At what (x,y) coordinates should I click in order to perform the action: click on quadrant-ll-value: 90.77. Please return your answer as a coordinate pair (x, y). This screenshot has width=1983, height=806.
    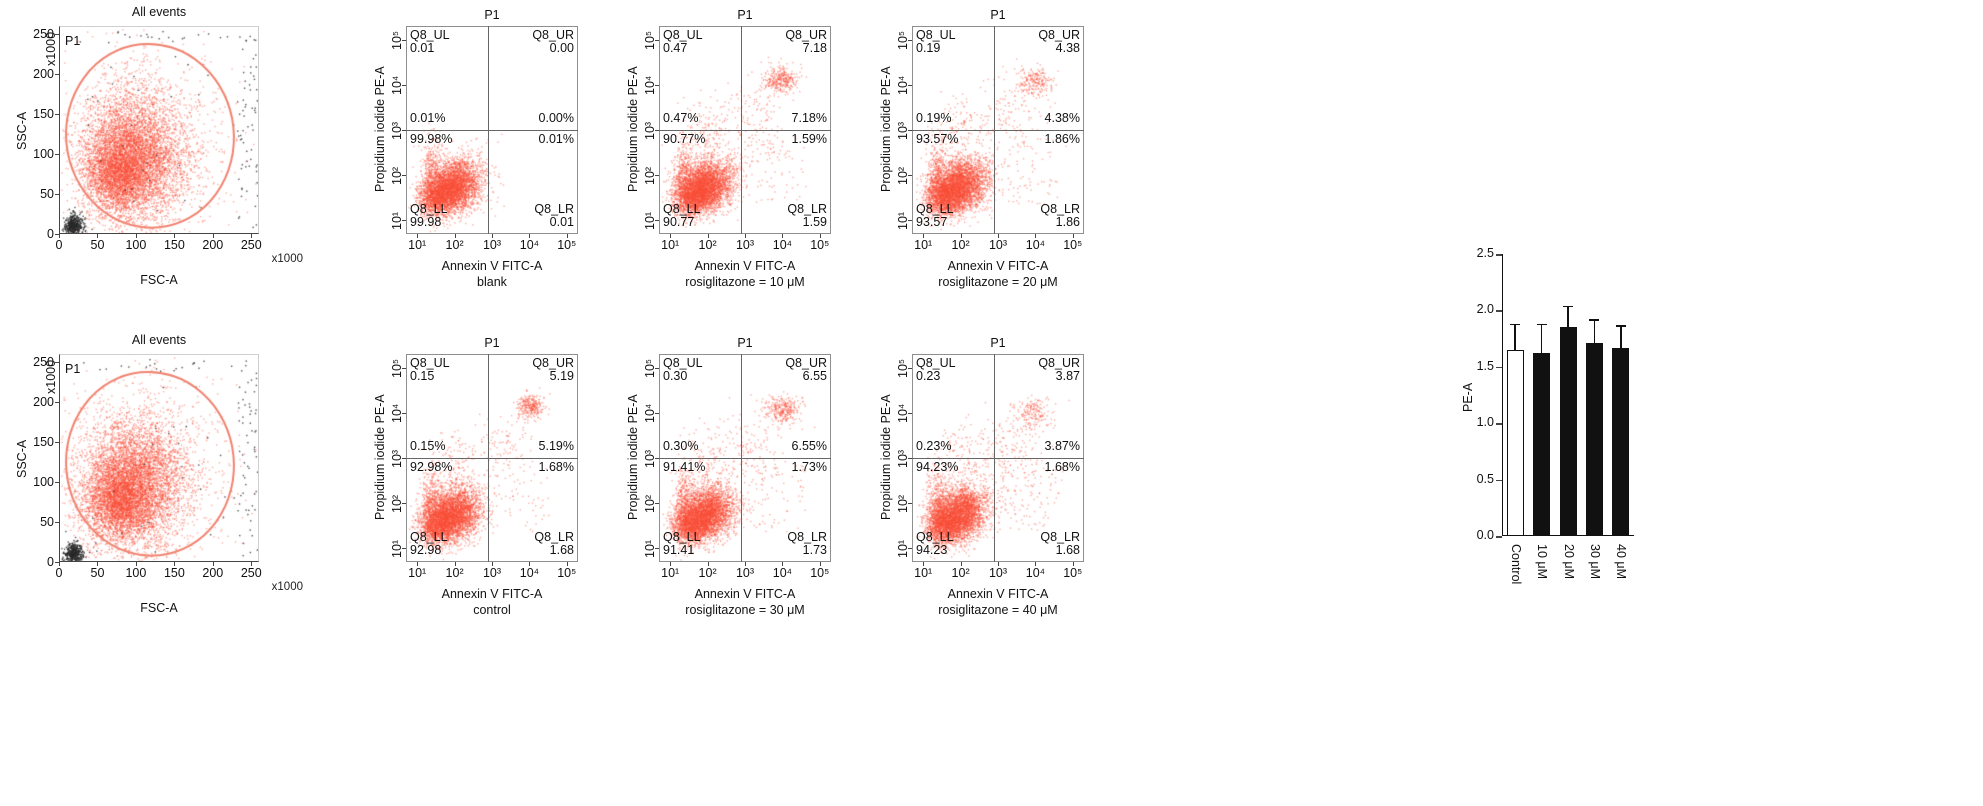
    Looking at the image, I should click on (679, 222).